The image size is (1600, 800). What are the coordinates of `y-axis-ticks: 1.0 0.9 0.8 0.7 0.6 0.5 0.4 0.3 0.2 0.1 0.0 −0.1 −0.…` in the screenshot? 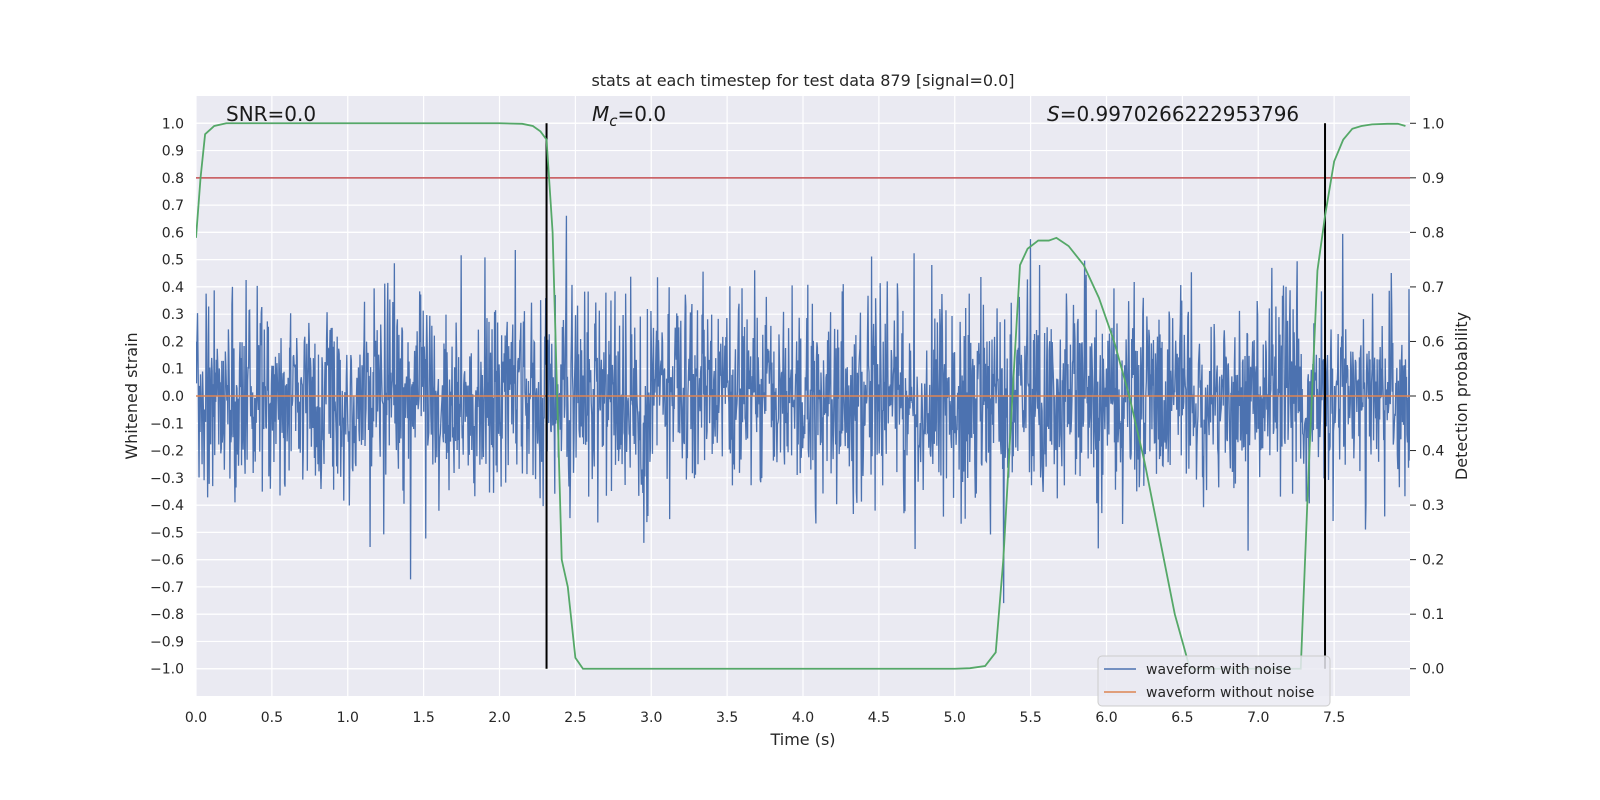 It's located at (167, 396).